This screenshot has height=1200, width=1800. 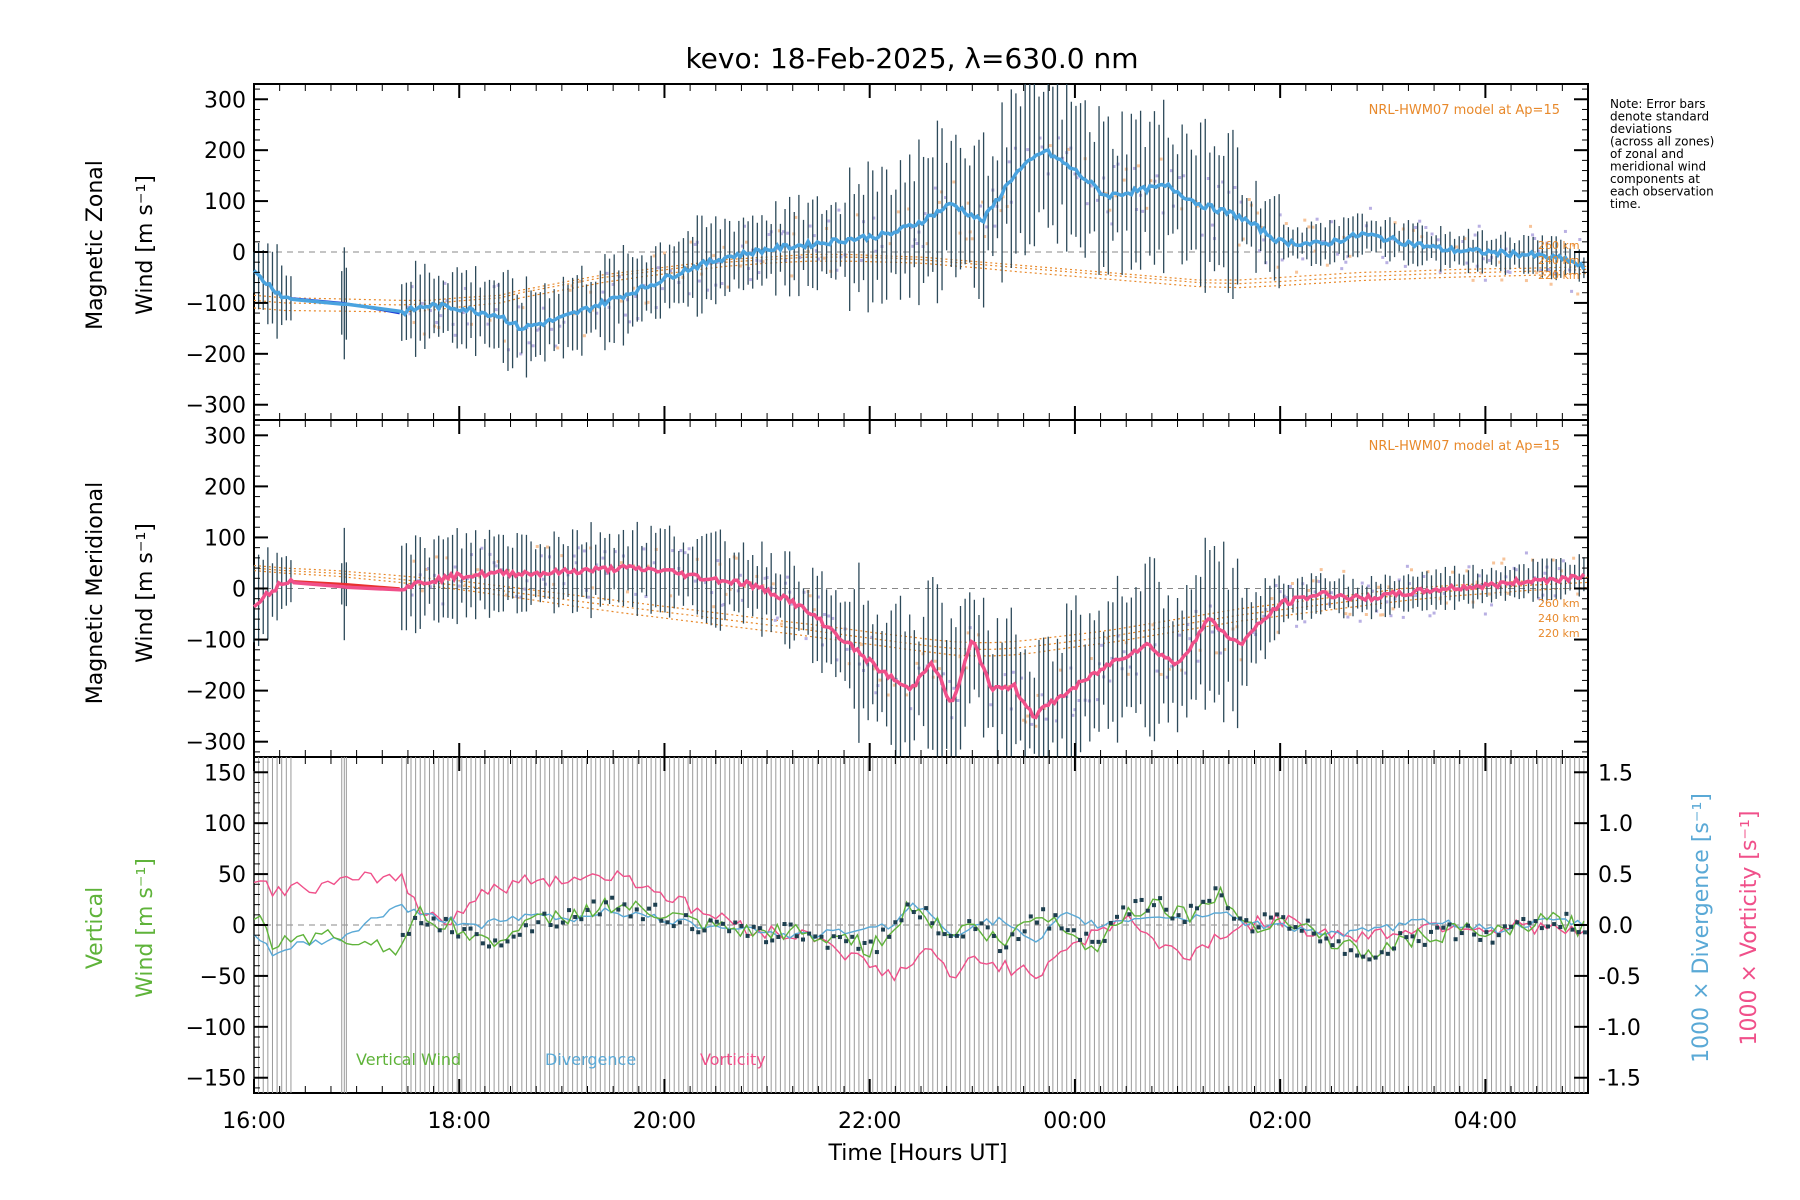 What do you see at coordinates (1662, 192) in the screenshot?
I see `note-line: each observation` at bounding box center [1662, 192].